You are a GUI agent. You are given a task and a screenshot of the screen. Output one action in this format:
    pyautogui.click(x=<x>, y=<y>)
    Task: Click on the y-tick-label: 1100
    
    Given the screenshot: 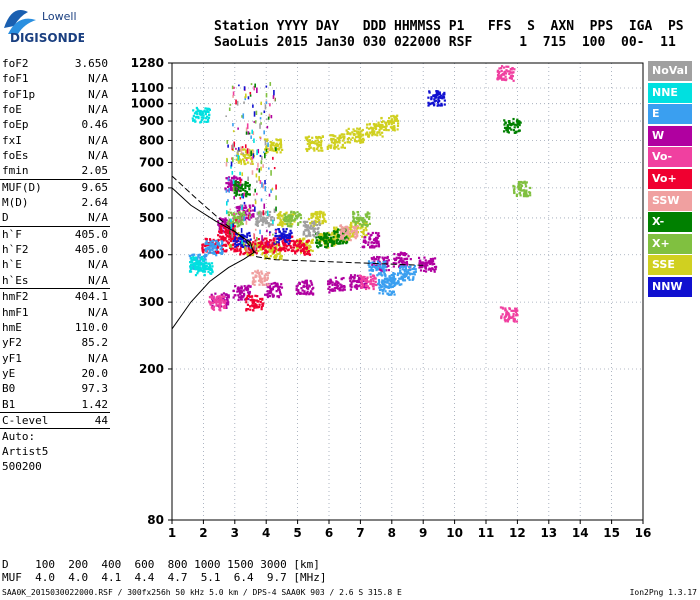 What is the action you would take?
    pyautogui.click(x=147, y=88)
    